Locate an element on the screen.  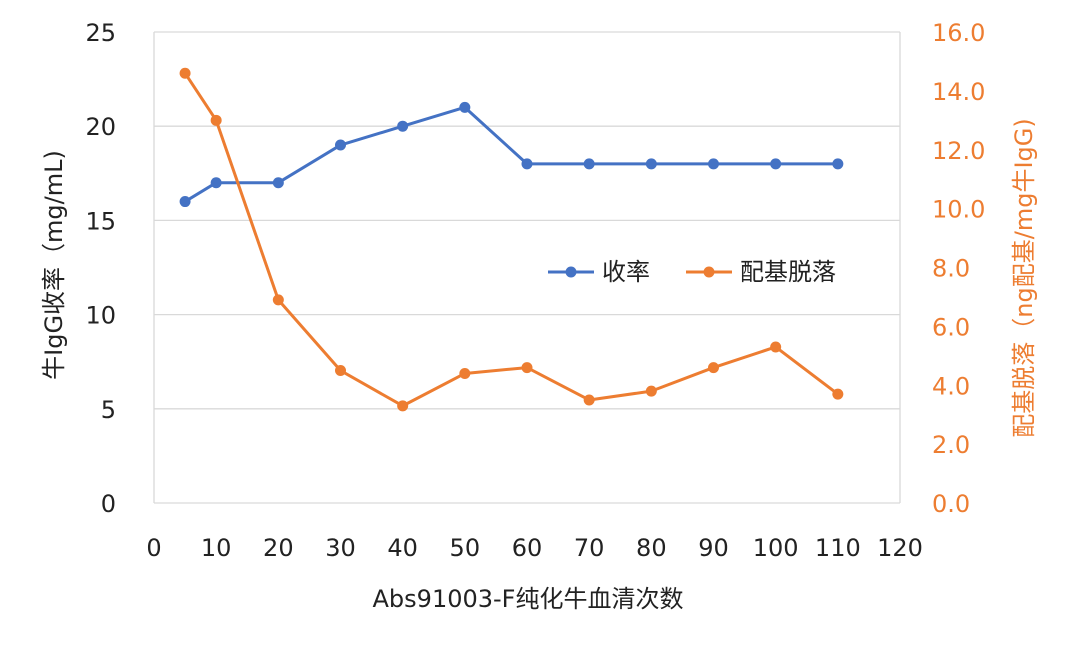
y2-tick-label: 2.0 is located at coordinates (951, 445).